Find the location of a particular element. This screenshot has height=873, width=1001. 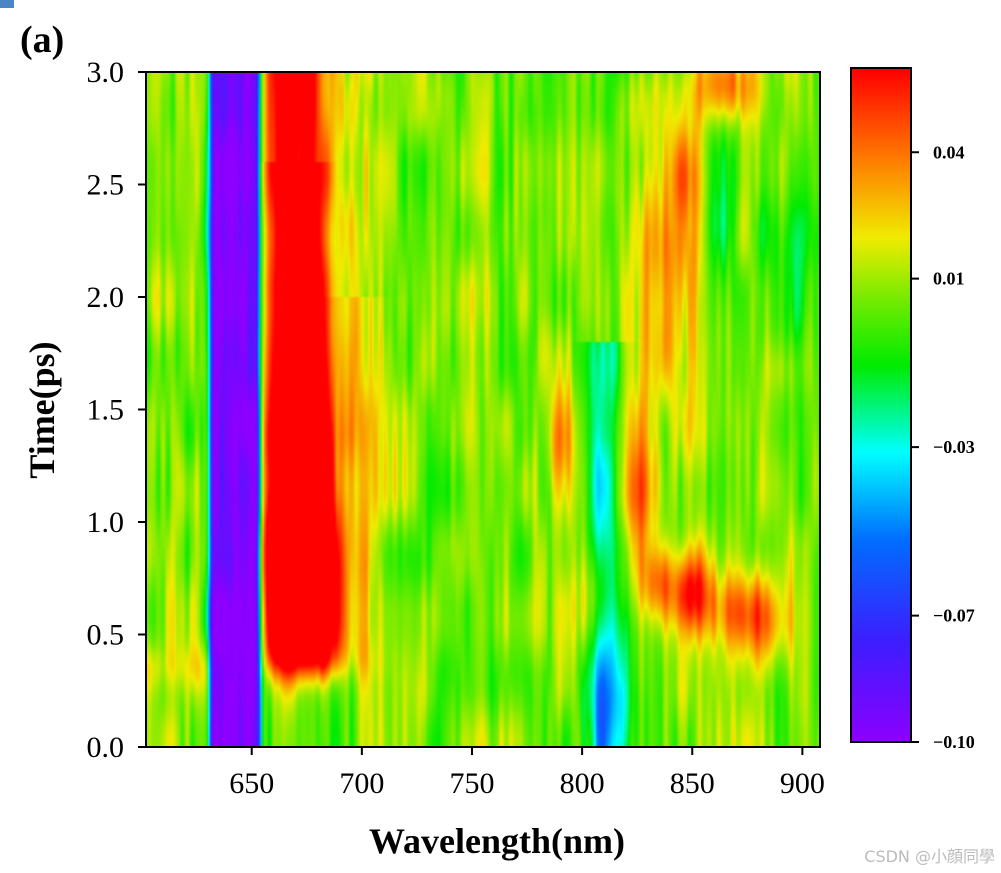

y-tick-label: 2.0 is located at coordinates (106, 297).